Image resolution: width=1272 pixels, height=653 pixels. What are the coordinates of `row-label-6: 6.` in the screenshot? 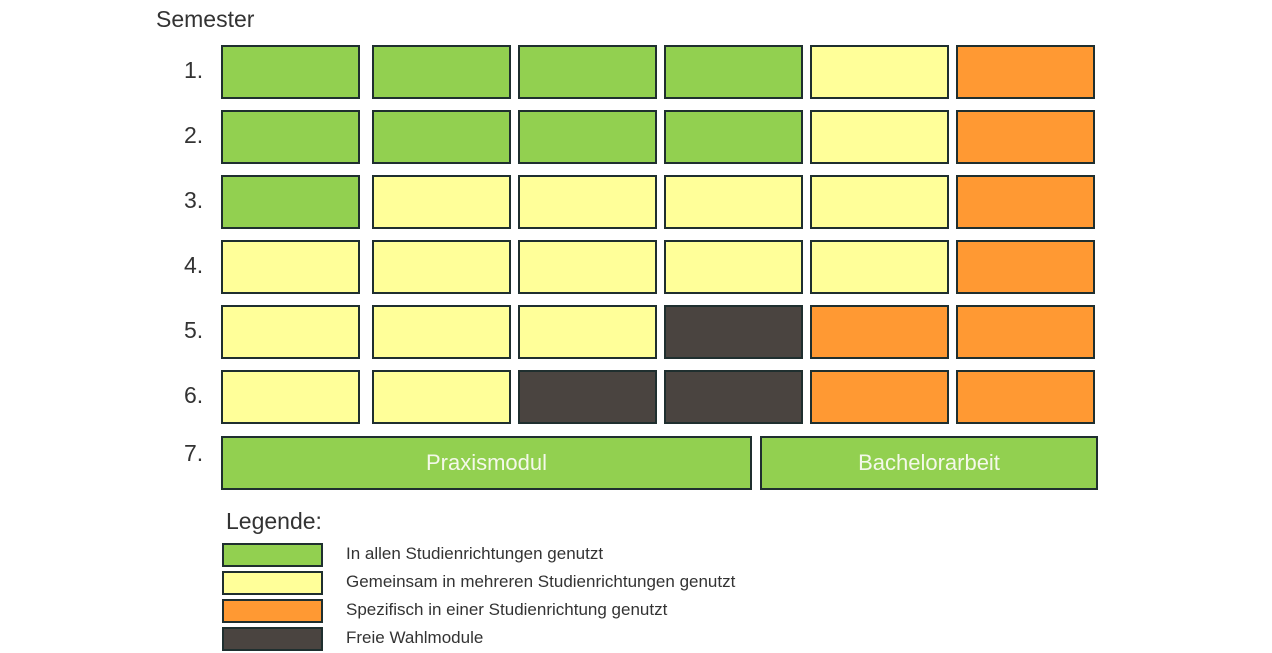 It's located at (194, 395).